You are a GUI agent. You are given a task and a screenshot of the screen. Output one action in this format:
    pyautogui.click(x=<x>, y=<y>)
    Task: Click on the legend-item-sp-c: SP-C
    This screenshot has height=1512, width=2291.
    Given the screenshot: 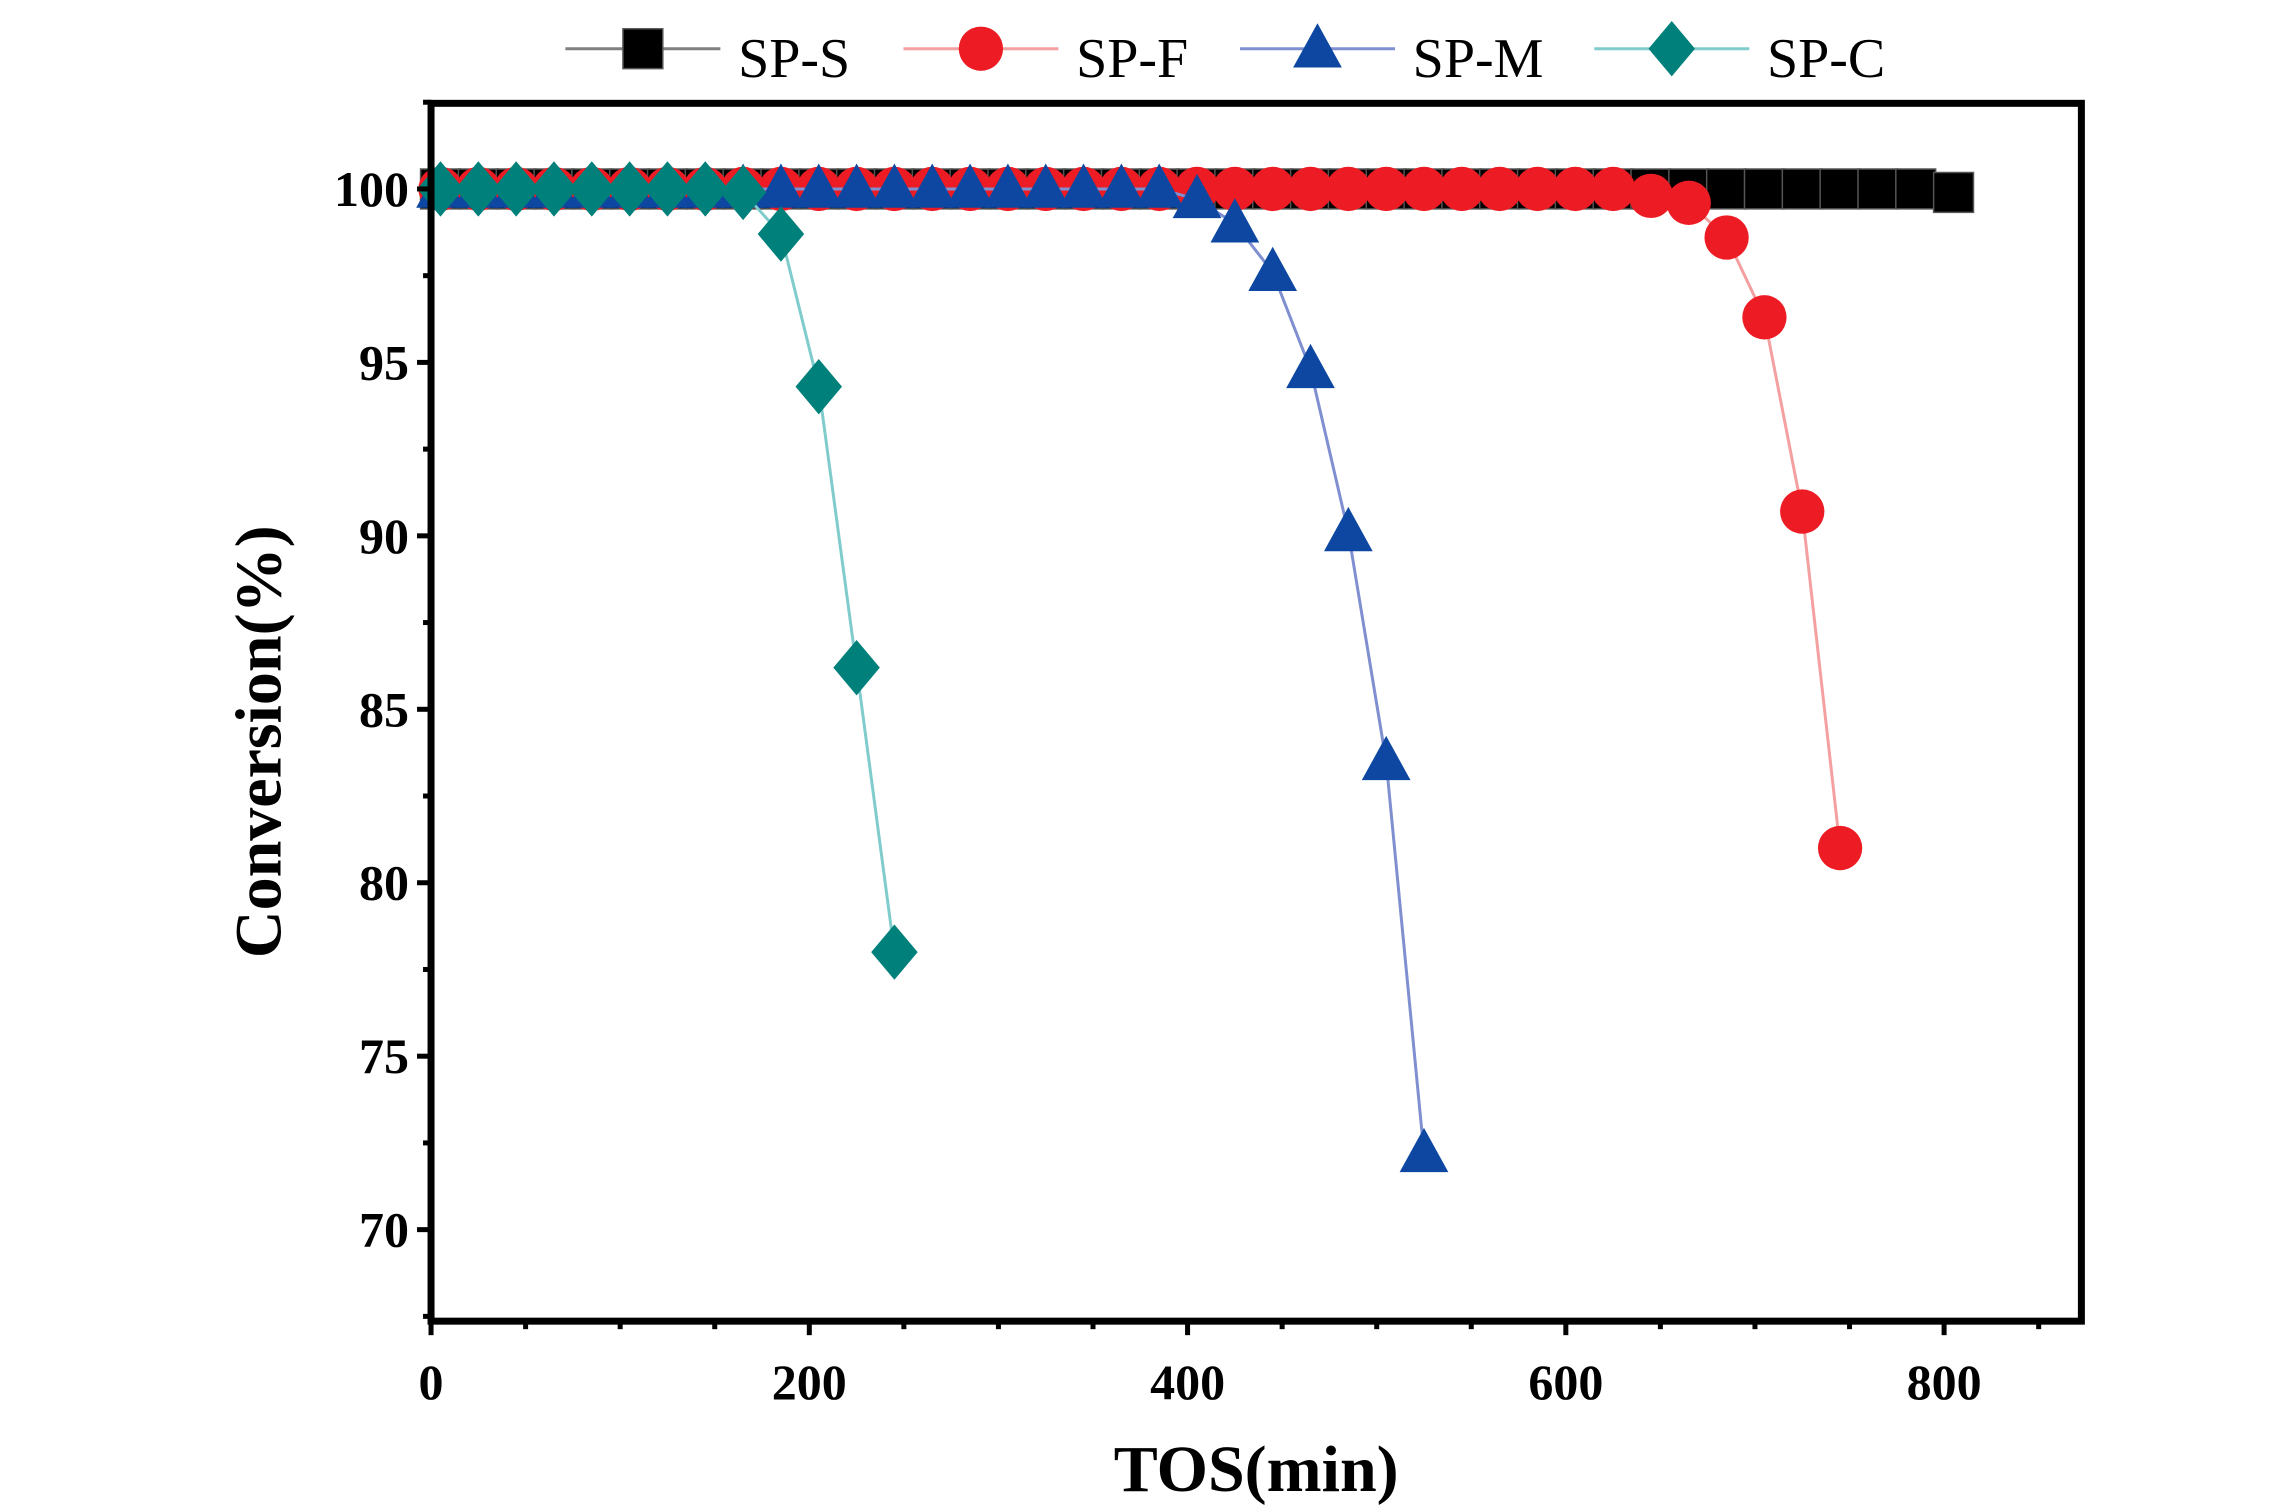 What is the action you would take?
    pyautogui.click(x=1739, y=55)
    